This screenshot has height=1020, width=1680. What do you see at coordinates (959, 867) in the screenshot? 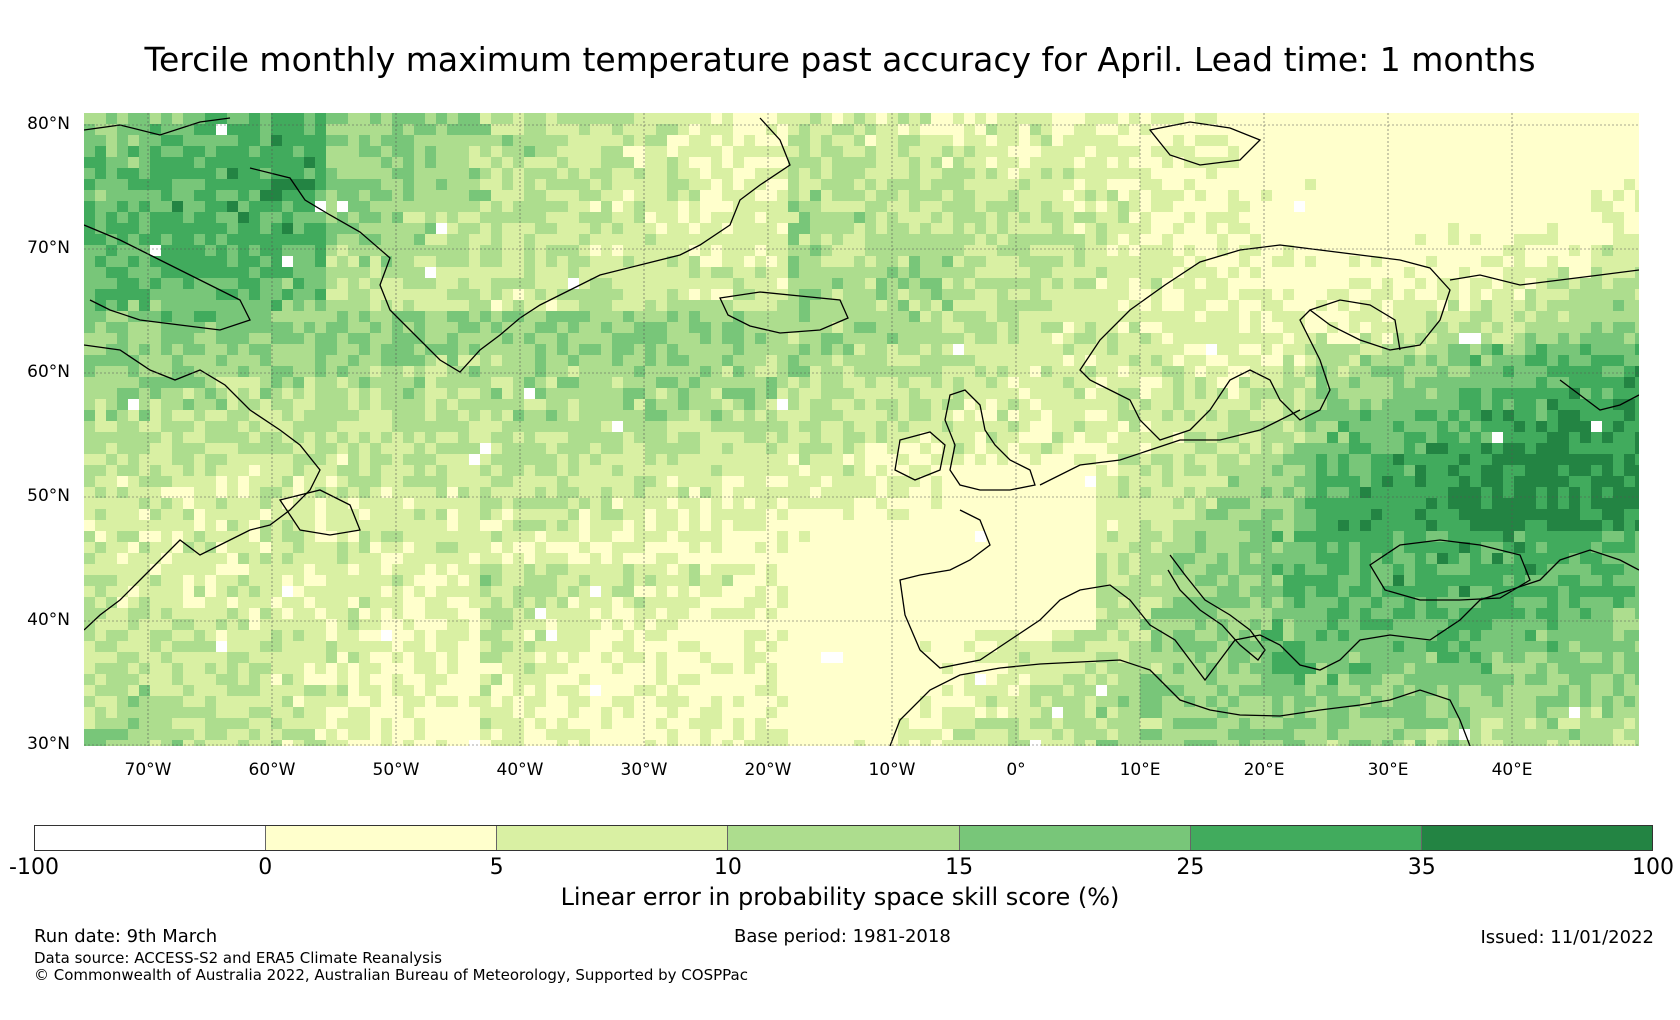
I see `colorbar-tick-label: 15` at bounding box center [959, 867].